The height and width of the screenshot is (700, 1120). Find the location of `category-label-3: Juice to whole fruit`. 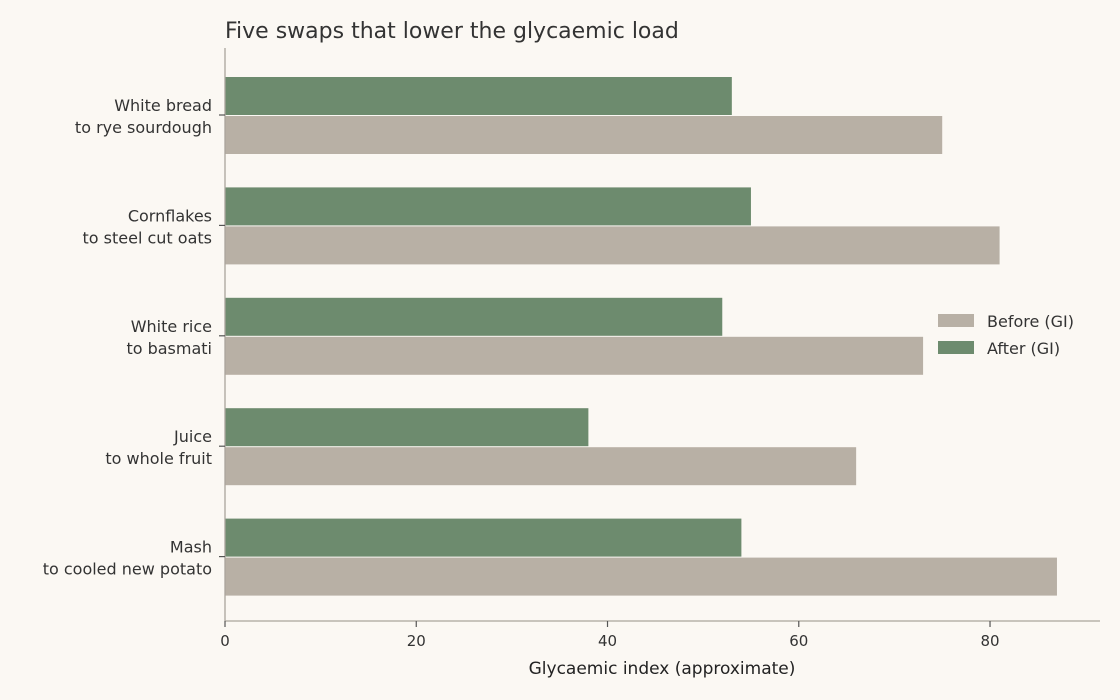

category-label-3: Juice to whole fruit is located at coordinates (158, 447).